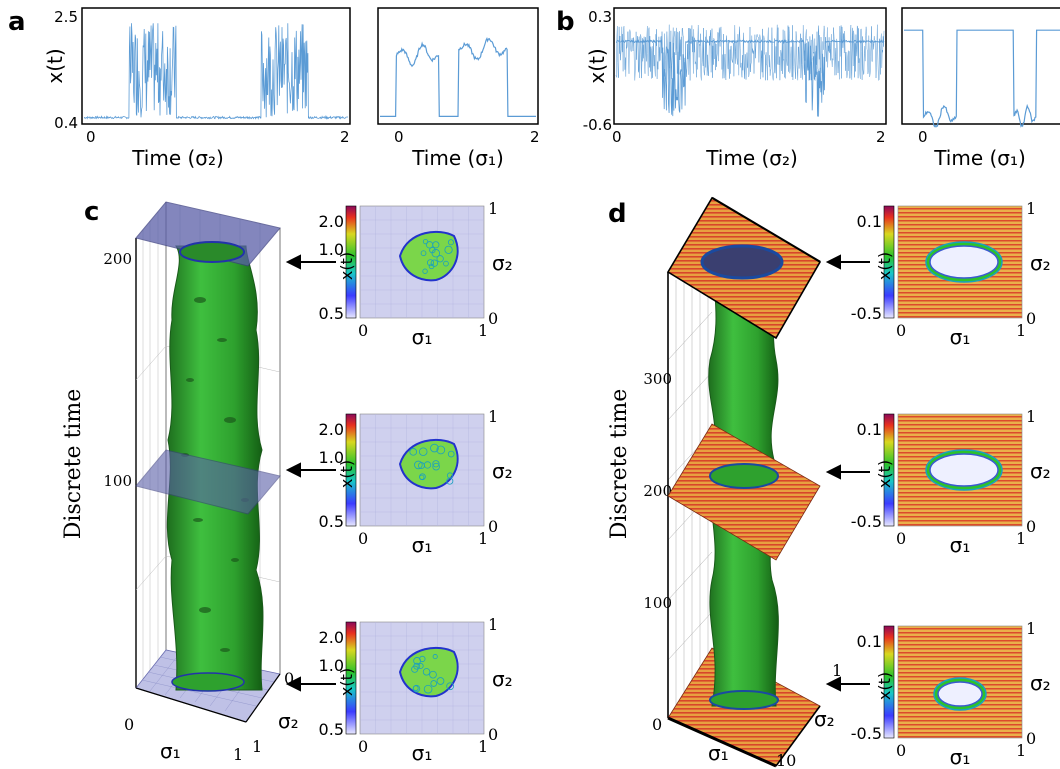 Image resolution: width=1060 pixels, height=769 pixels. I want to click on panel-label-b: b, so click(565, 22).